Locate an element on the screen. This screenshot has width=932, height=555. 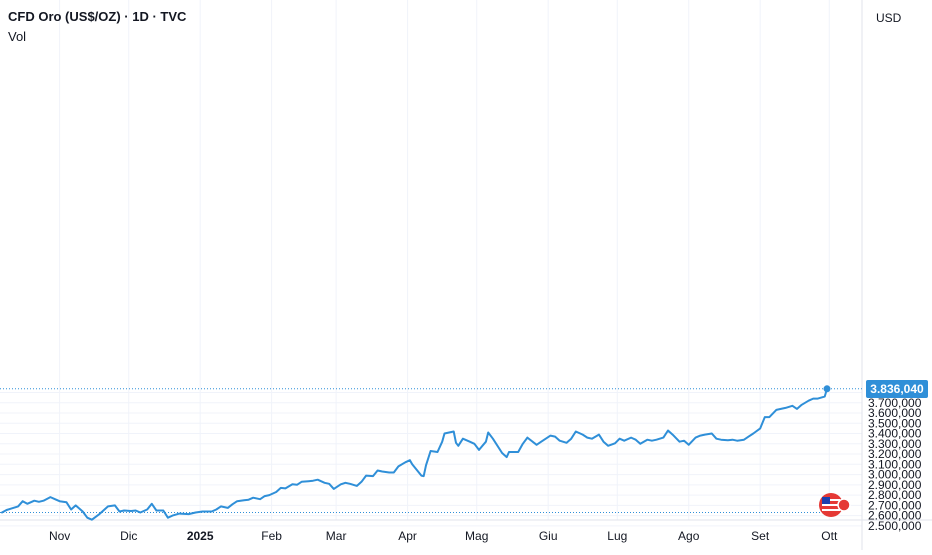
y-tick-label: 2.800,000 is located at coordinates (895, 495).